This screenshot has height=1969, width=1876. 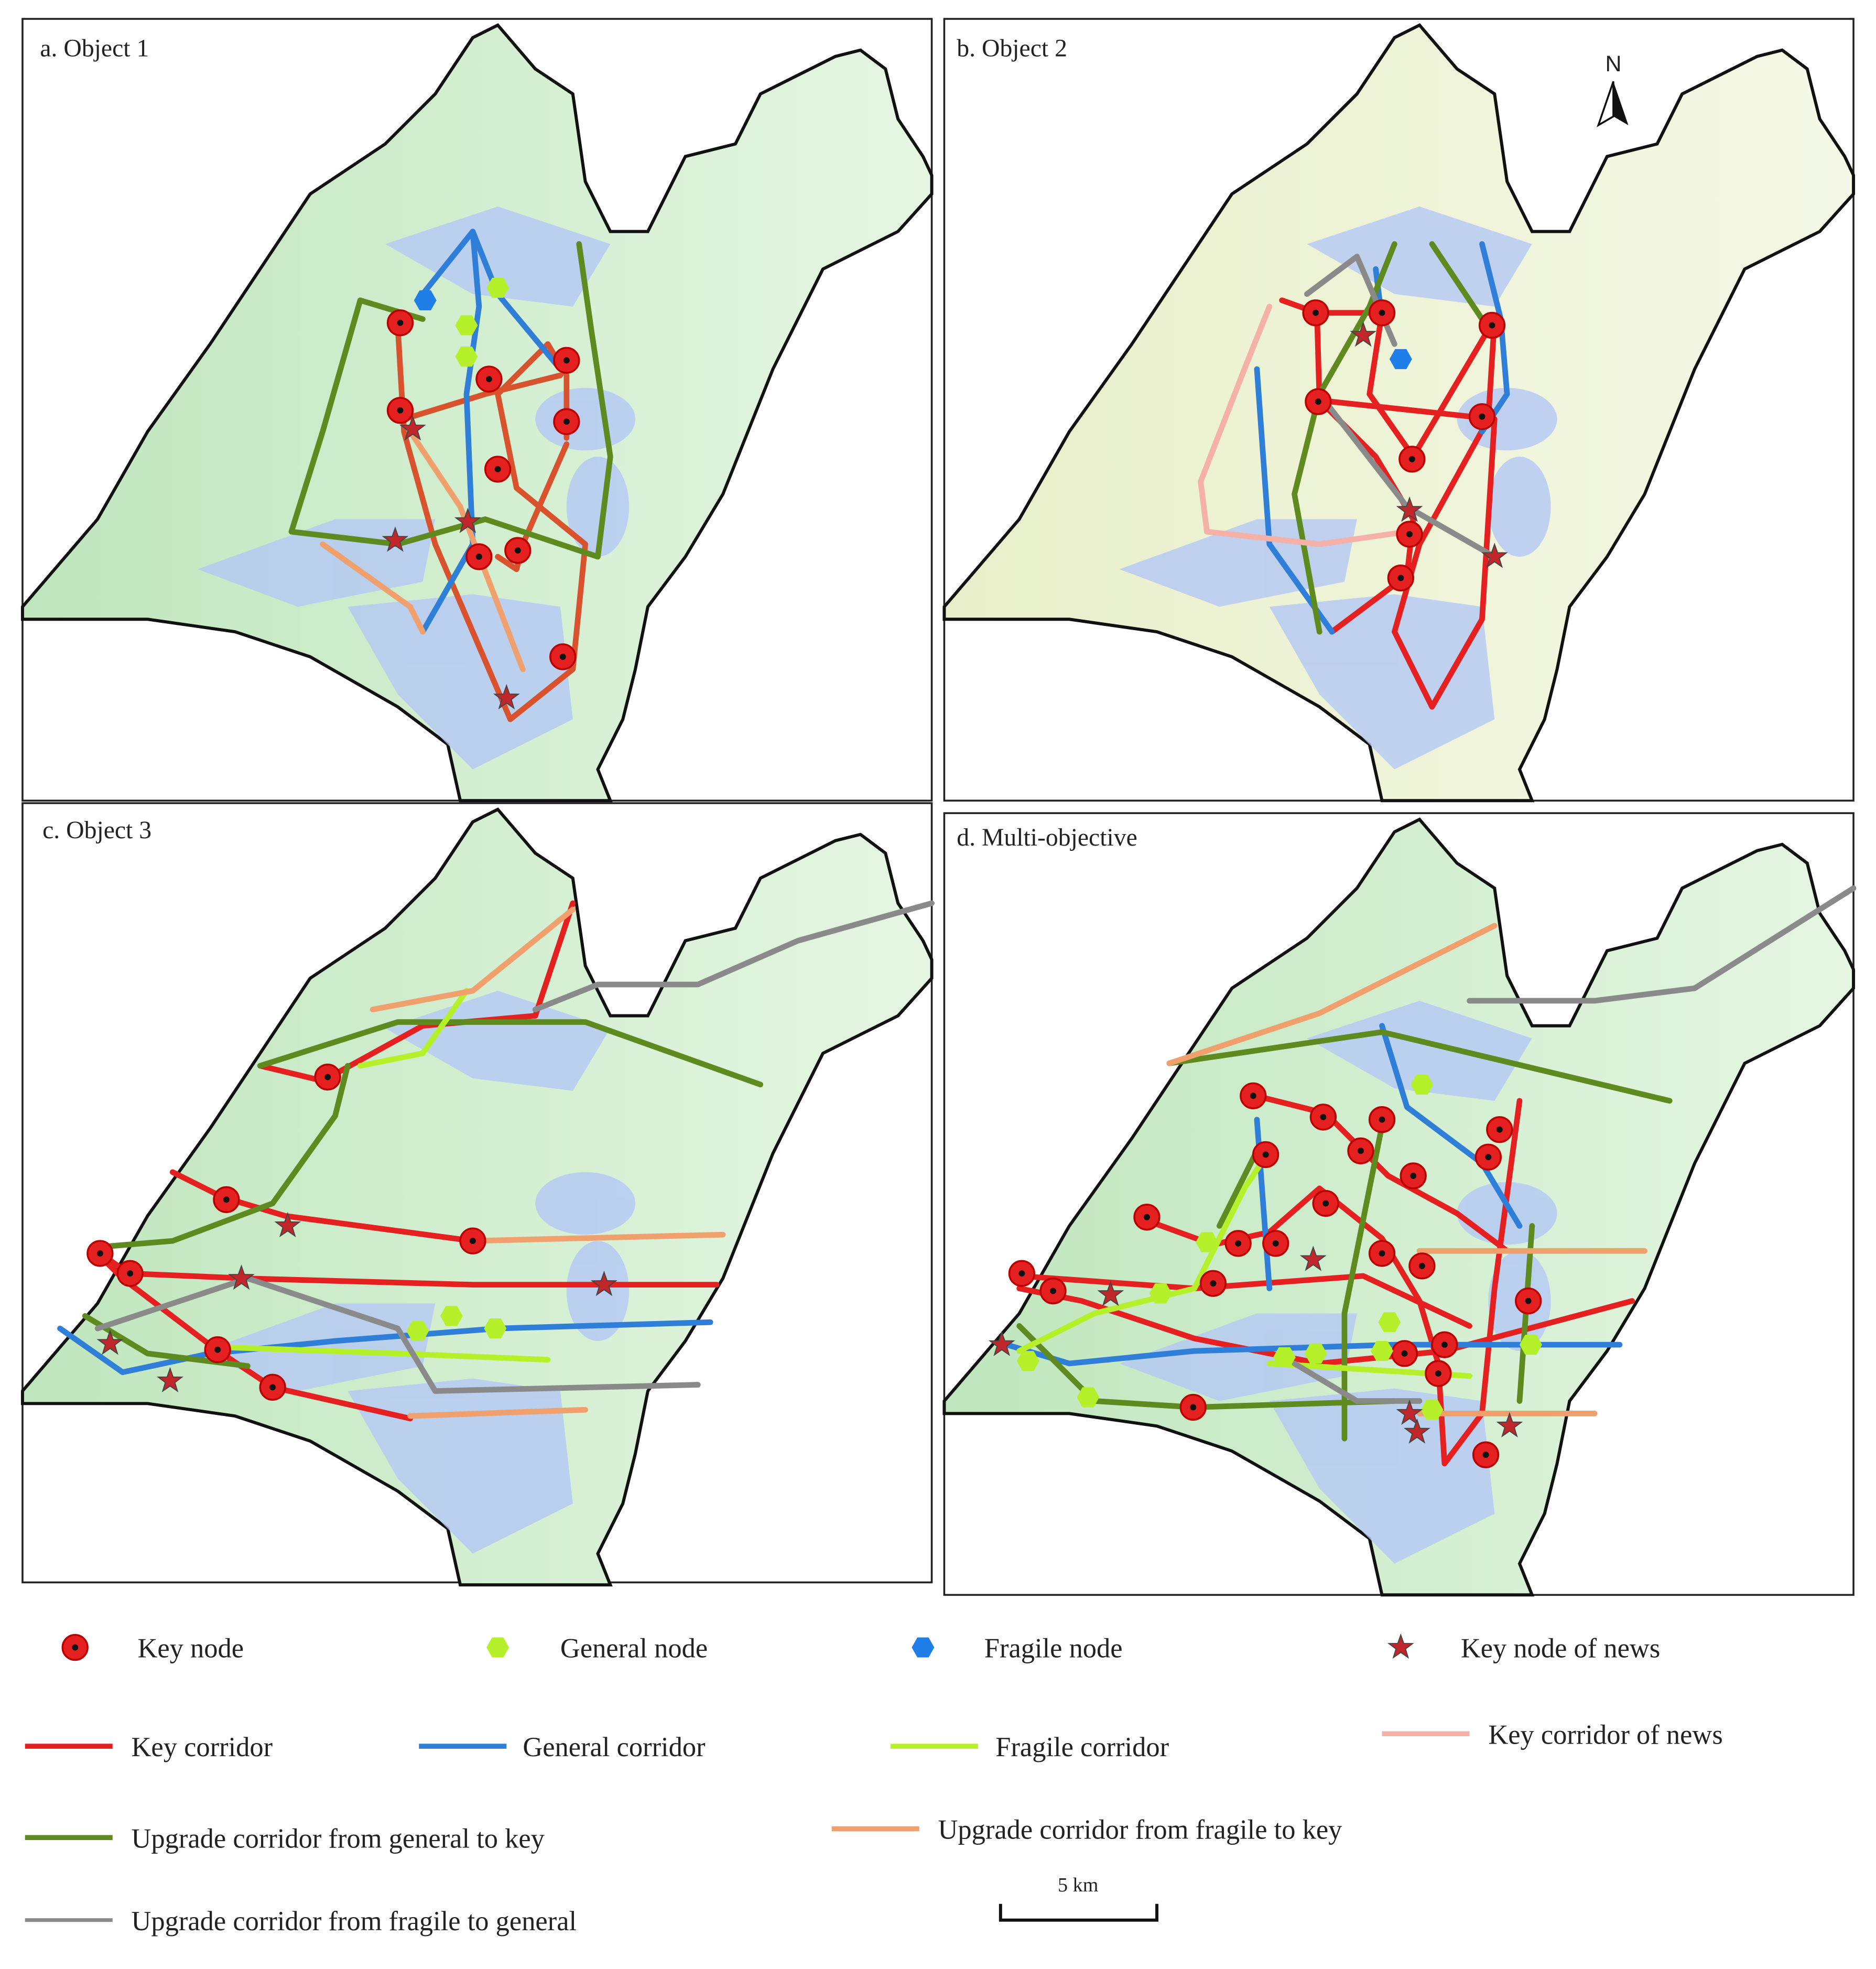 I want to click on panel-title: c. Object 3, so click(x=96, y=830).